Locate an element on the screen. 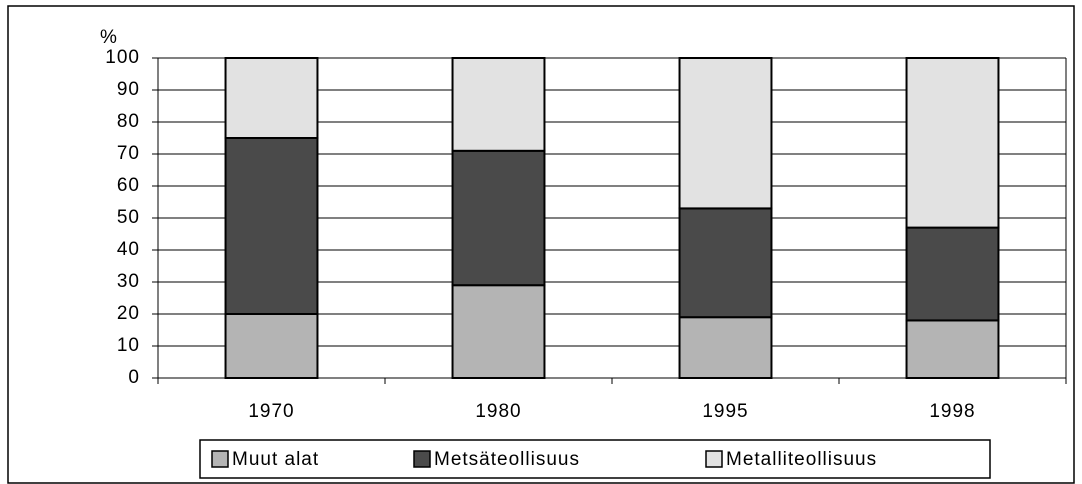 This screenshot has height=484, width=1082. y-tick-label: 20 is located at coordinates (128, 313).